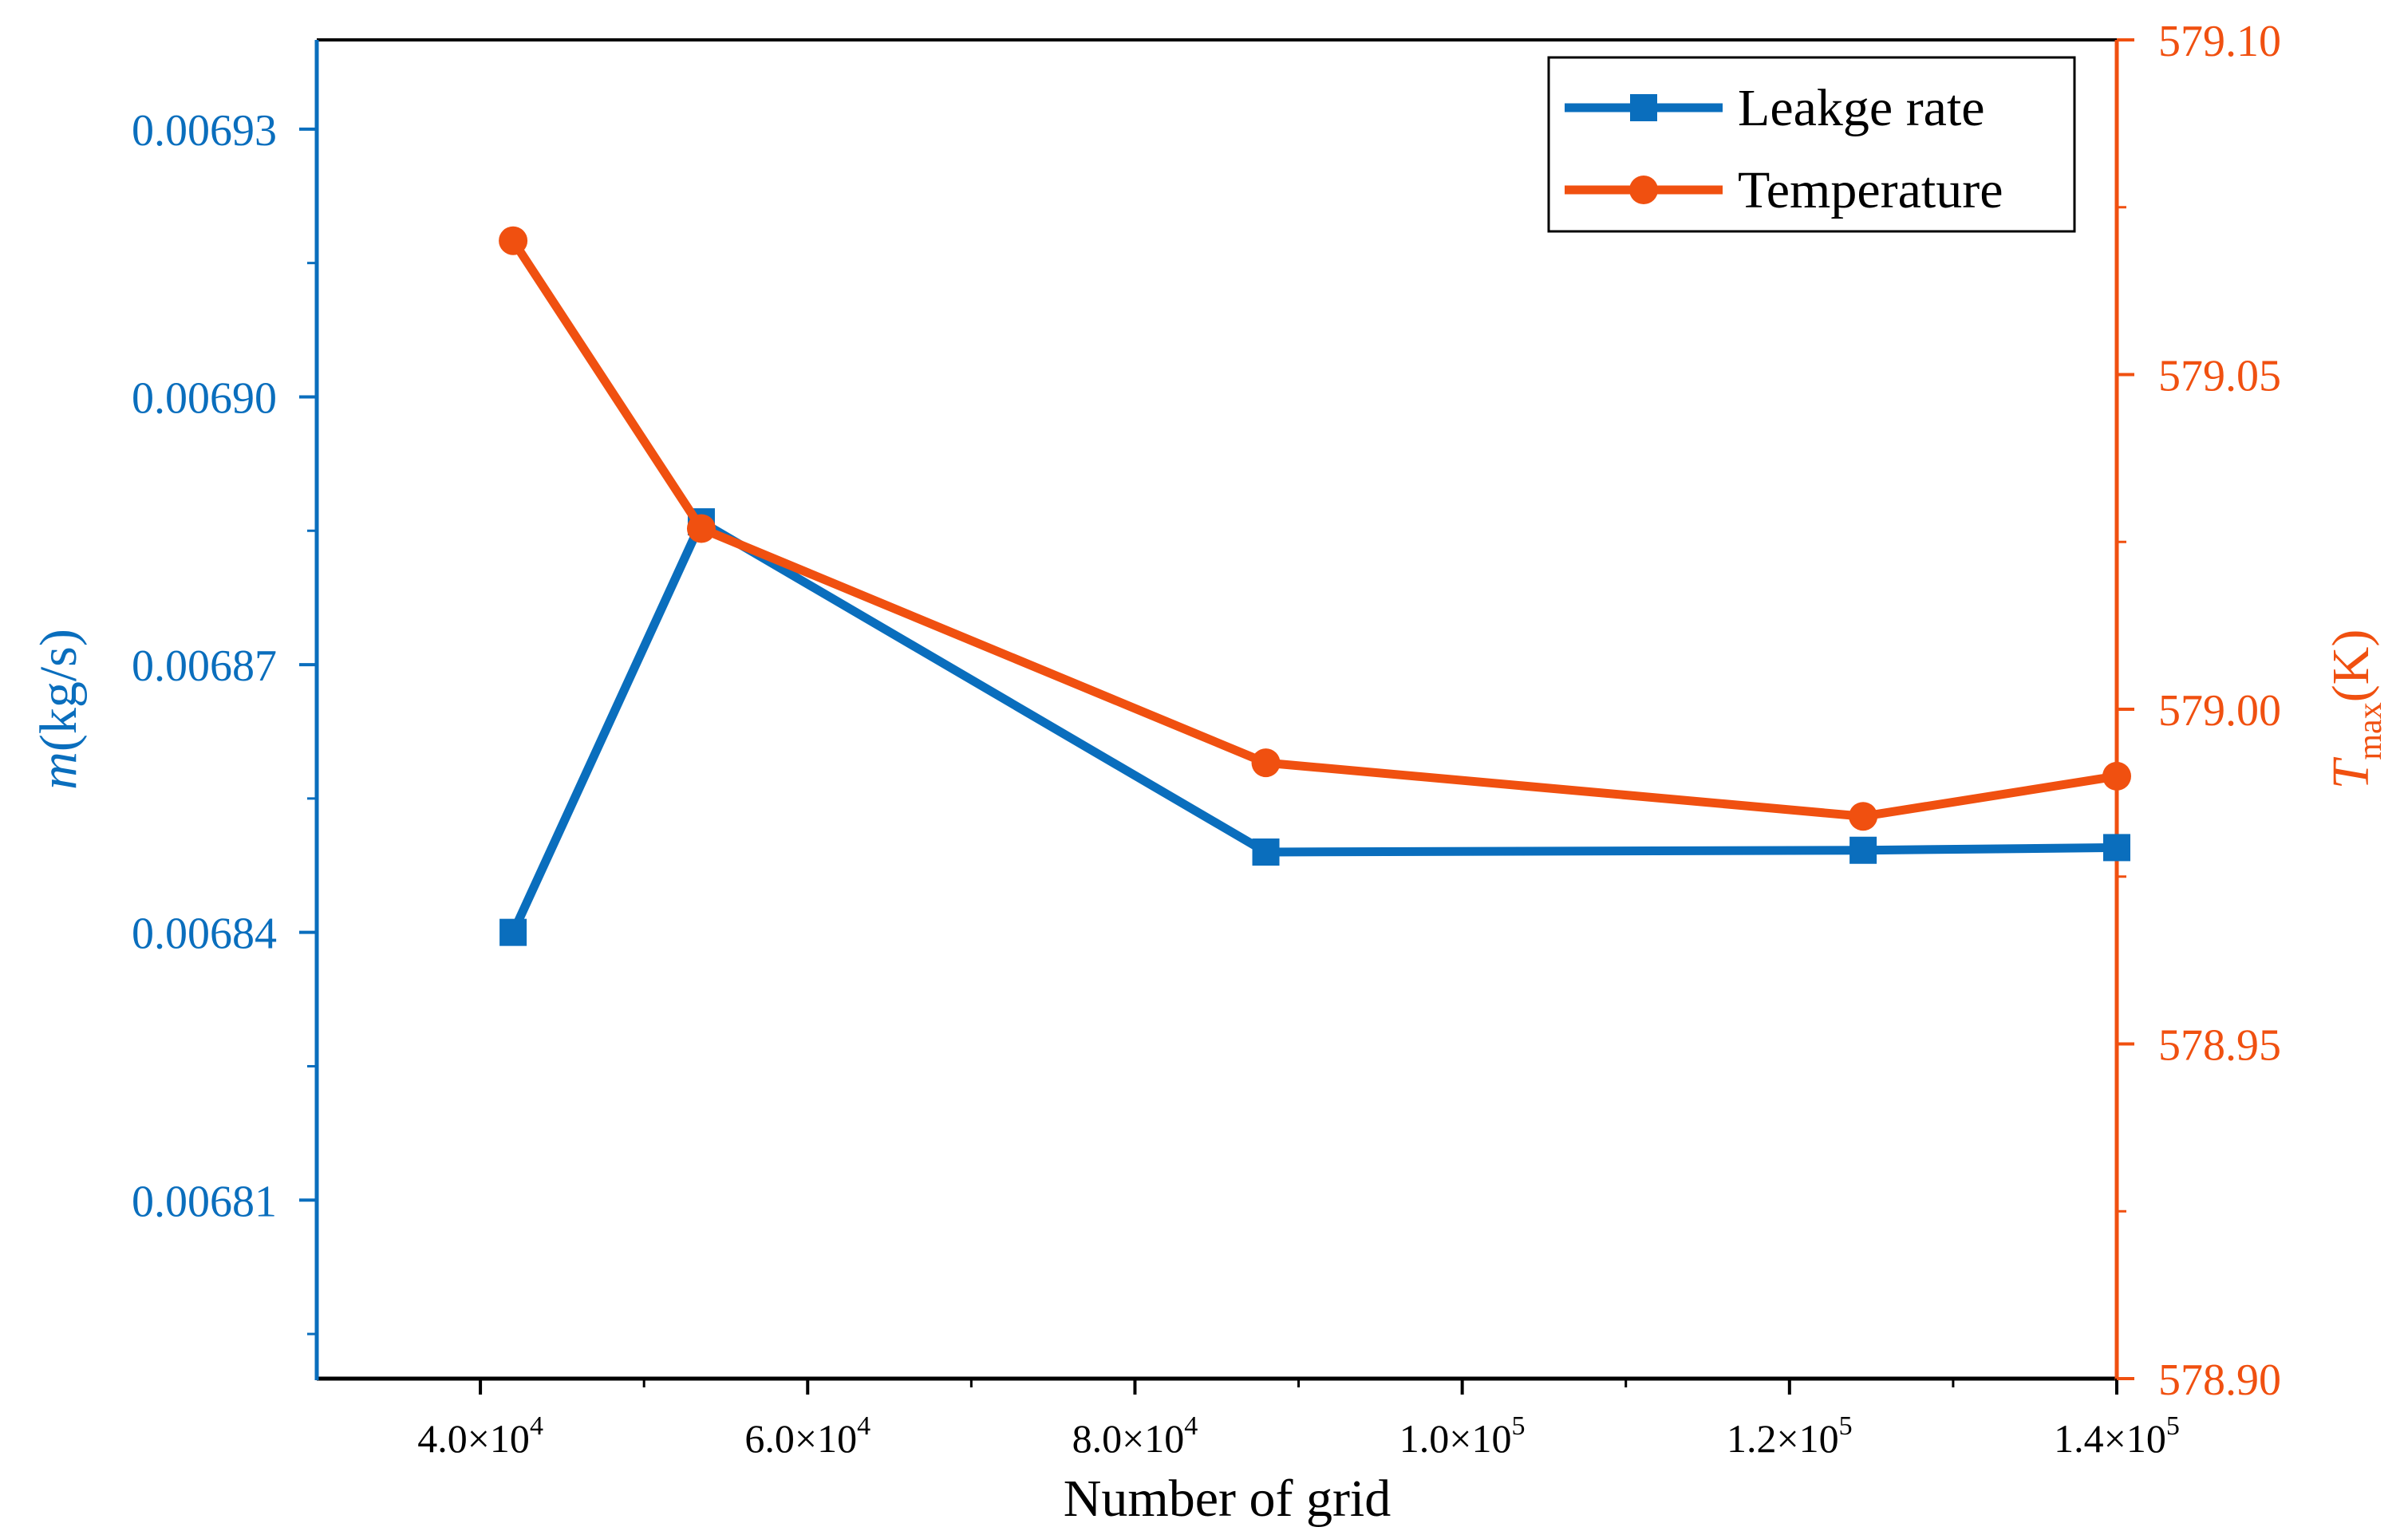 The width and height of the screenshot is (2408, 1531). I want to click on x-tick-label: 1.4×10⁵, so click(2117, 1436).